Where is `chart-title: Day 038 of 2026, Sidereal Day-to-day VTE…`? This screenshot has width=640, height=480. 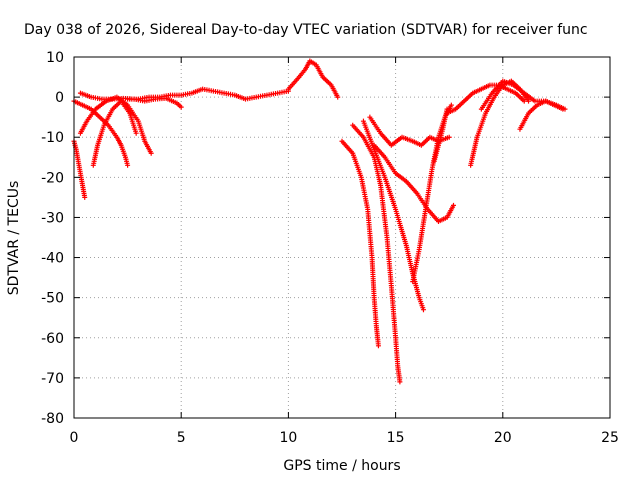 chart-title: Day 038 of 2026, Sidereal Day-to-day VTE… is located at coordinates (306, 30).